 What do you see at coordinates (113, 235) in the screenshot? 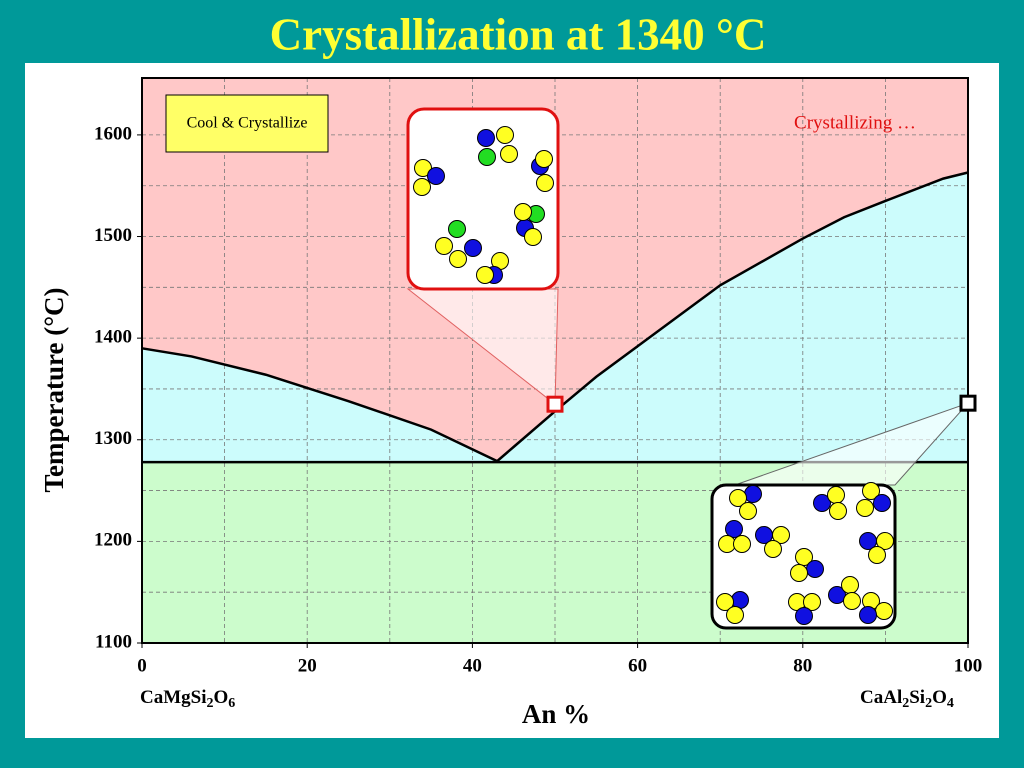
I see `y-tick-label: 1500` at bounding box center [113, 235].